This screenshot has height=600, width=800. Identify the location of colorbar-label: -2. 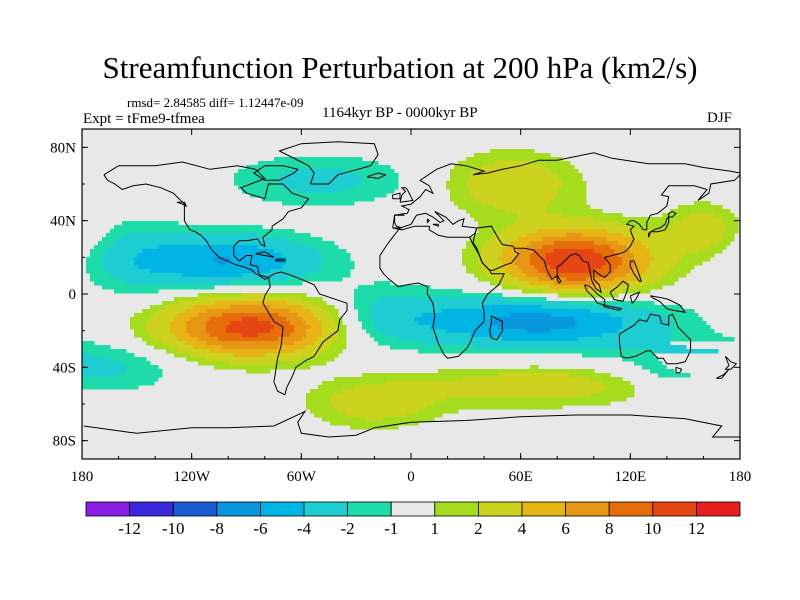
(348, 528).